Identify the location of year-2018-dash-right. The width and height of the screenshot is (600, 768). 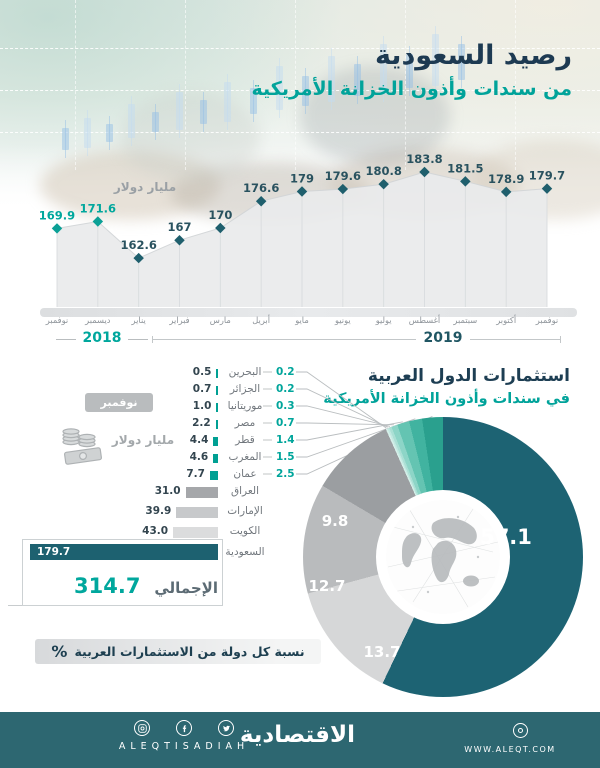
(138, 339).